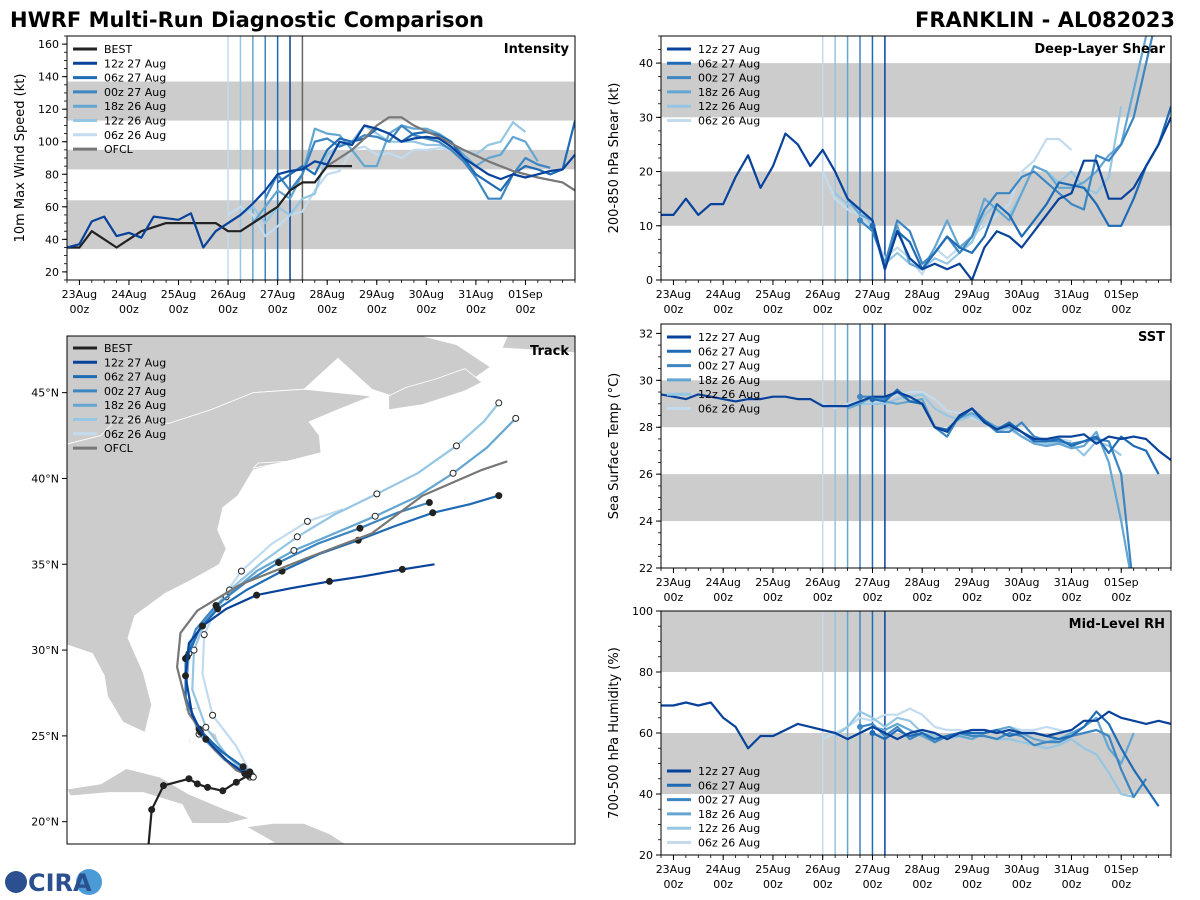 This screenshot has height=900, width=1200. I want to click on legend-label-sst-4: 12z 26 Aug, so click(729, 394).